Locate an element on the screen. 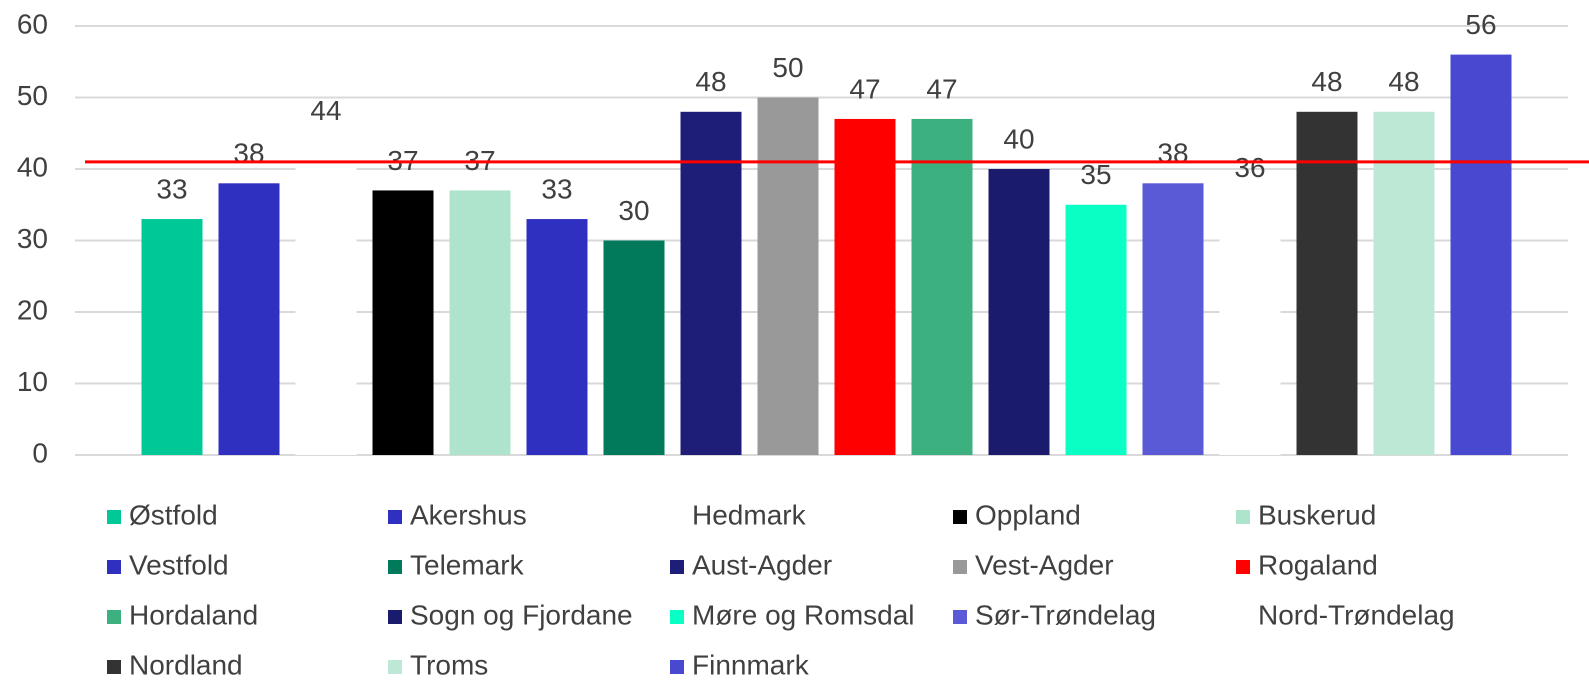 Image resolution: width=1589 pixels, height=690 pixels. data-label: 44 is located at coordinates (325, 110).